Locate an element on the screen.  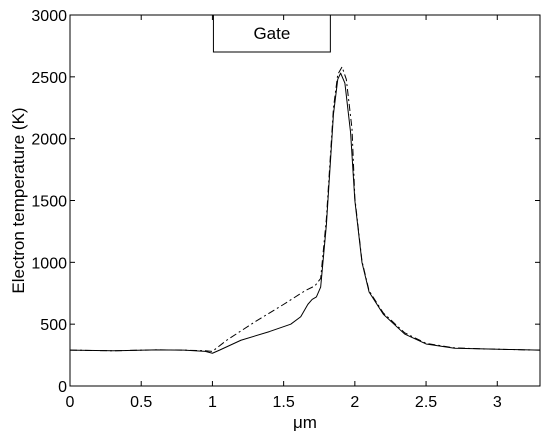
x-axis-label: μm is located at coordinates (305, 422).